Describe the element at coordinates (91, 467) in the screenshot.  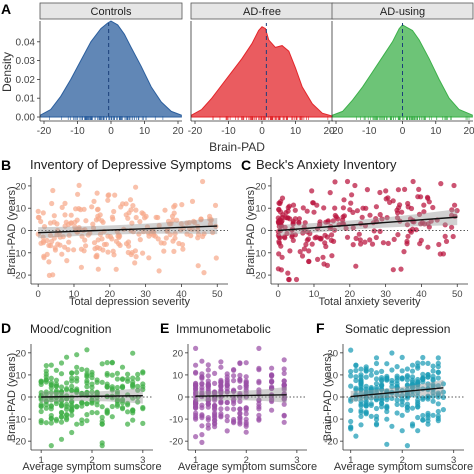
I see `x-axis-label: Average symptom sumscore` at that location.